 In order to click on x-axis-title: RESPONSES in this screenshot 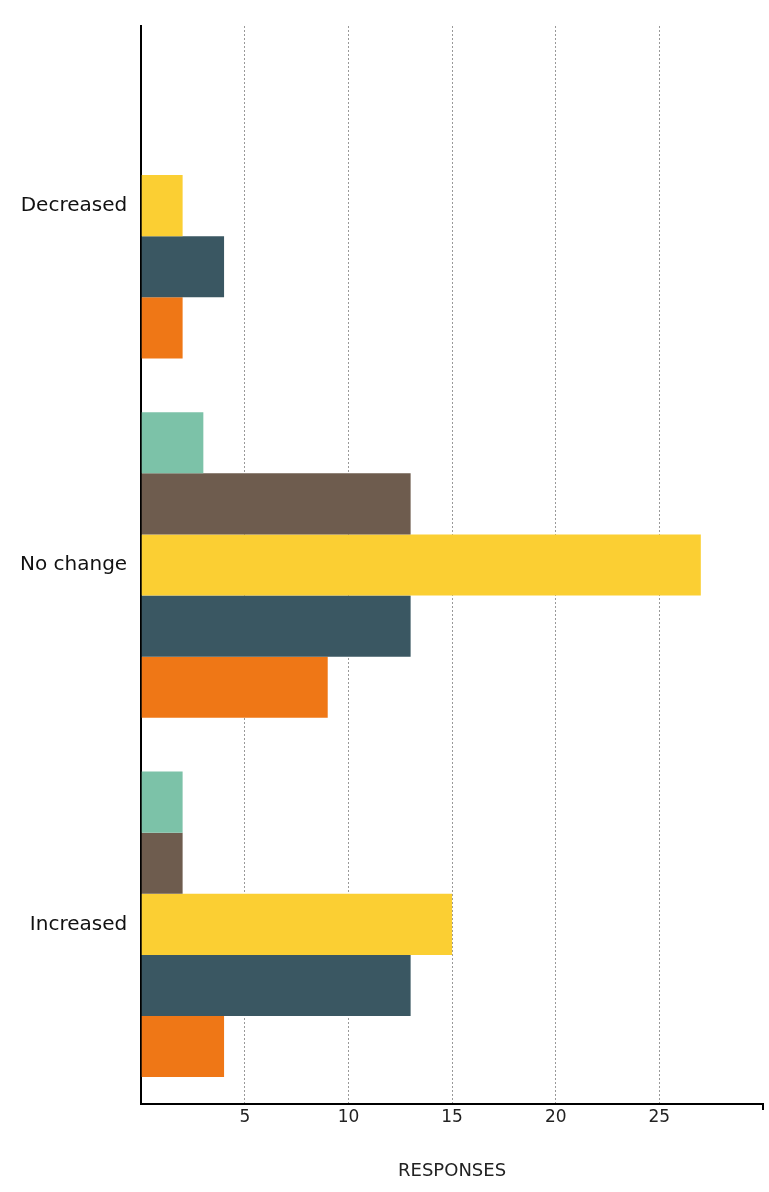, I will do `click(452, 1169)`.